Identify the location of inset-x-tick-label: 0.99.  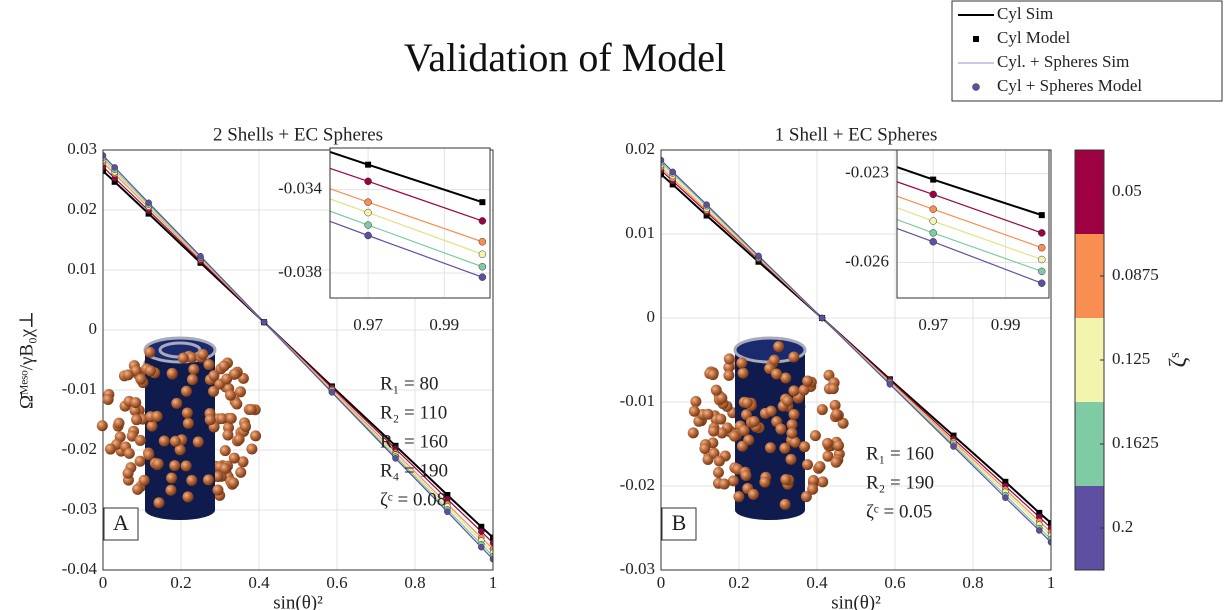
(1006, 324).